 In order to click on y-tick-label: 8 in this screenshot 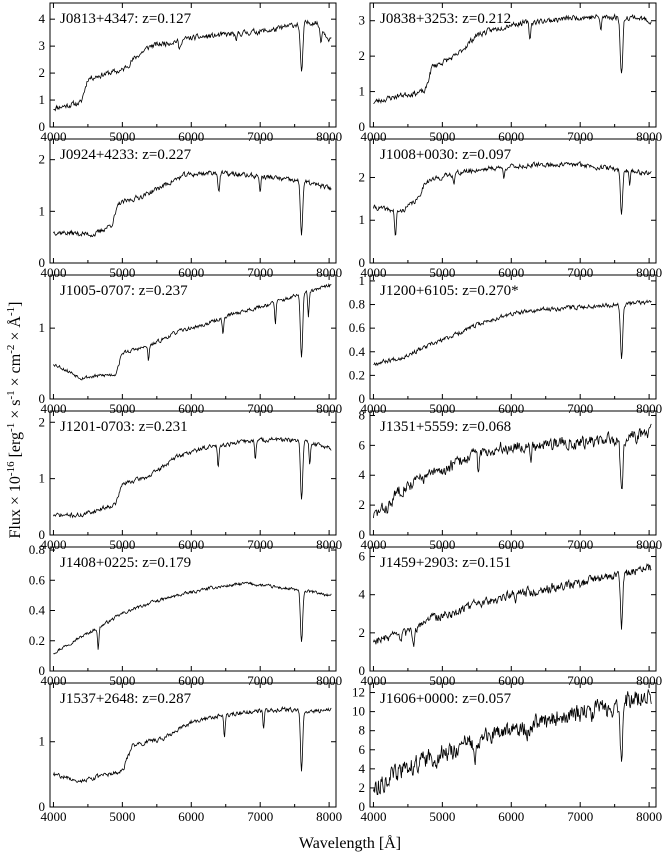, I will do `click(362, 730)`.